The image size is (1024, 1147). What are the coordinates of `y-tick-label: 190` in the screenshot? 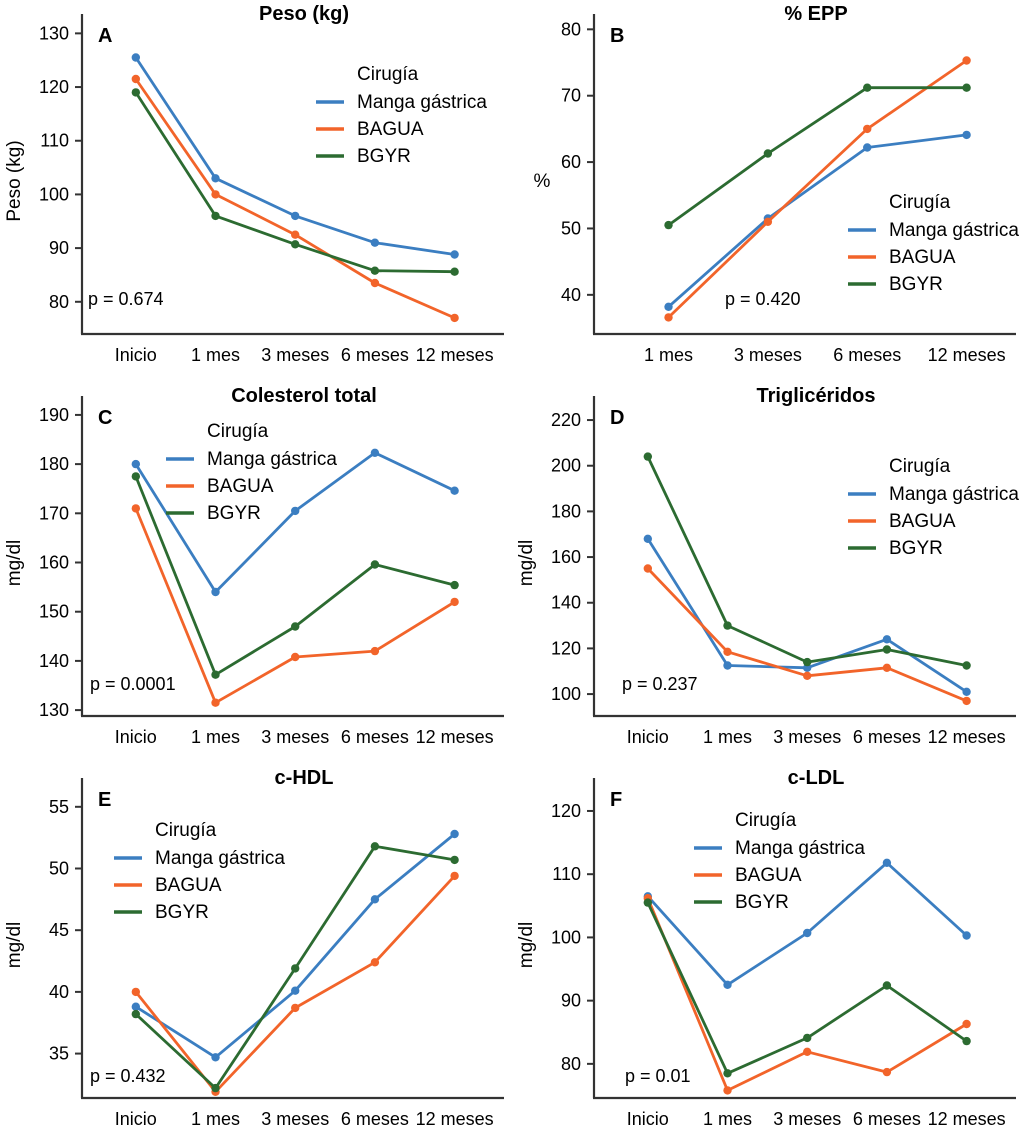 It's located at (54, 415).